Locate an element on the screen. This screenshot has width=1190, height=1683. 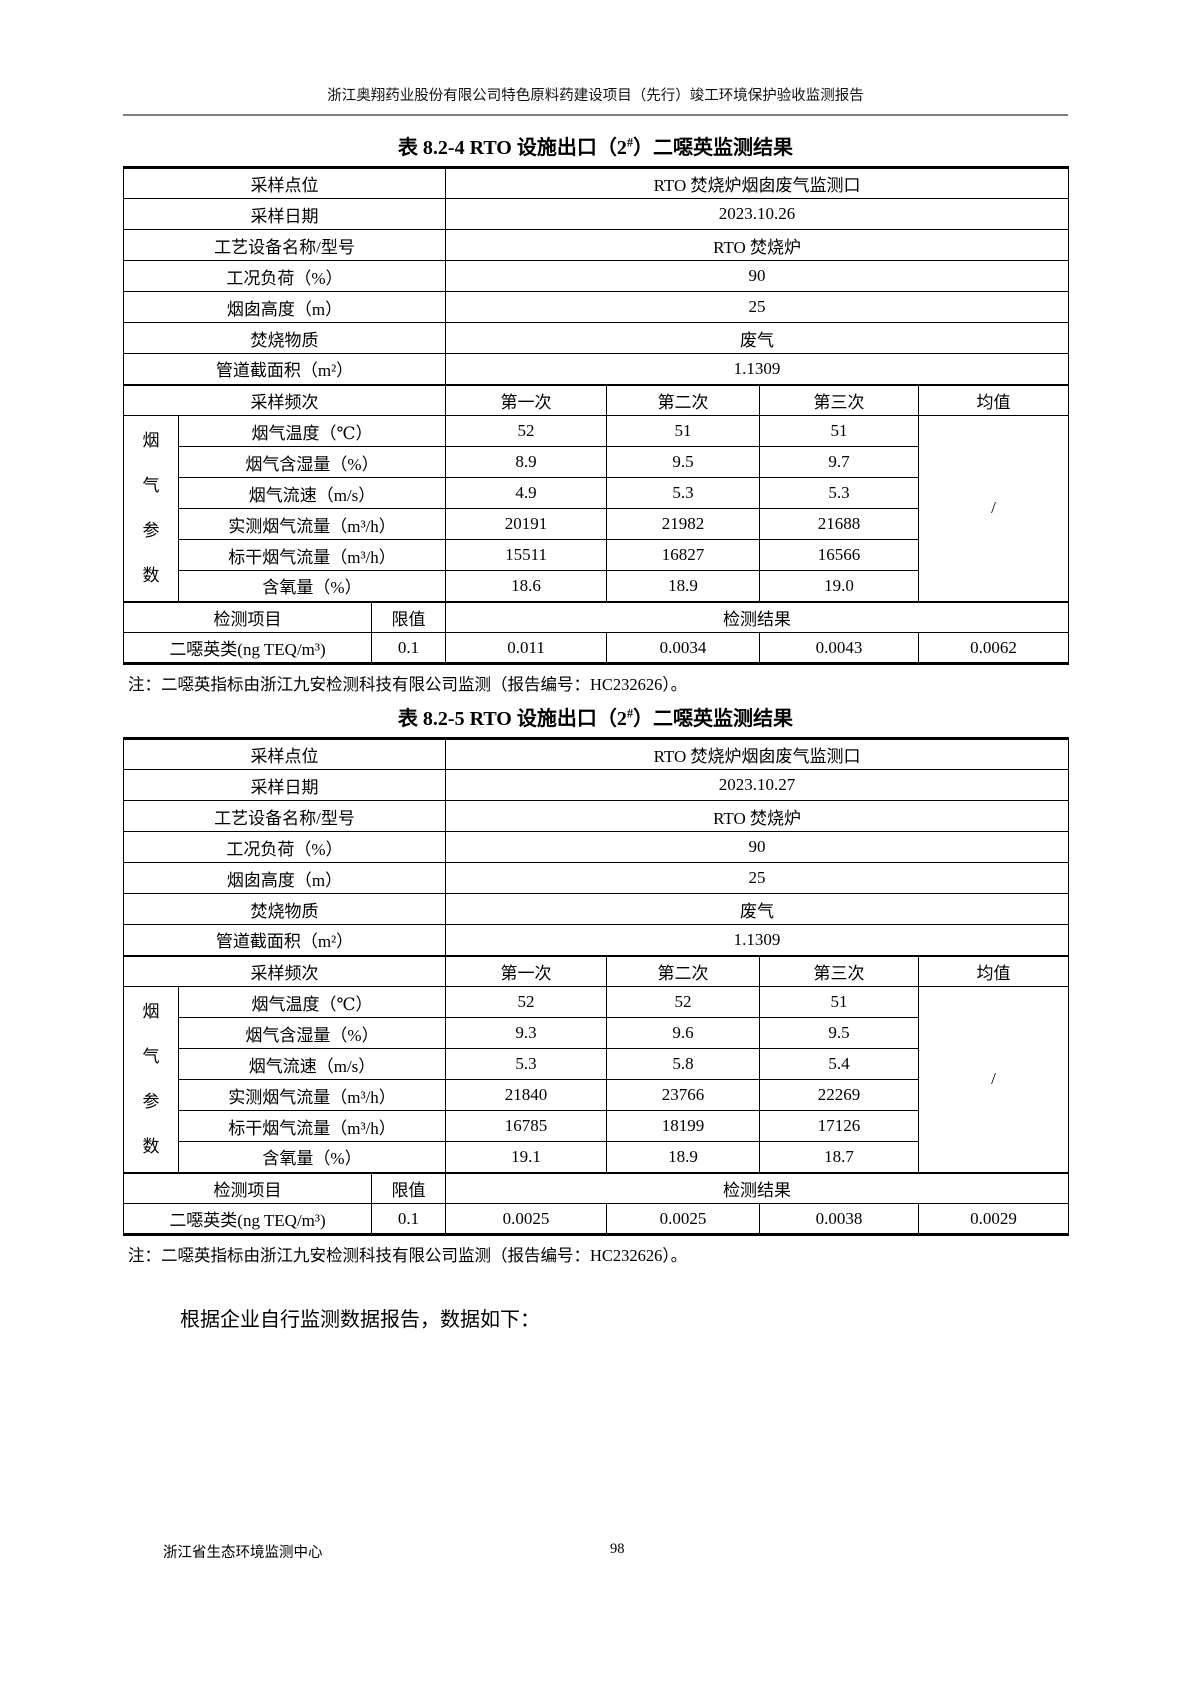
dioxin-limit: 0.1 is located at coordinates (408, 648).